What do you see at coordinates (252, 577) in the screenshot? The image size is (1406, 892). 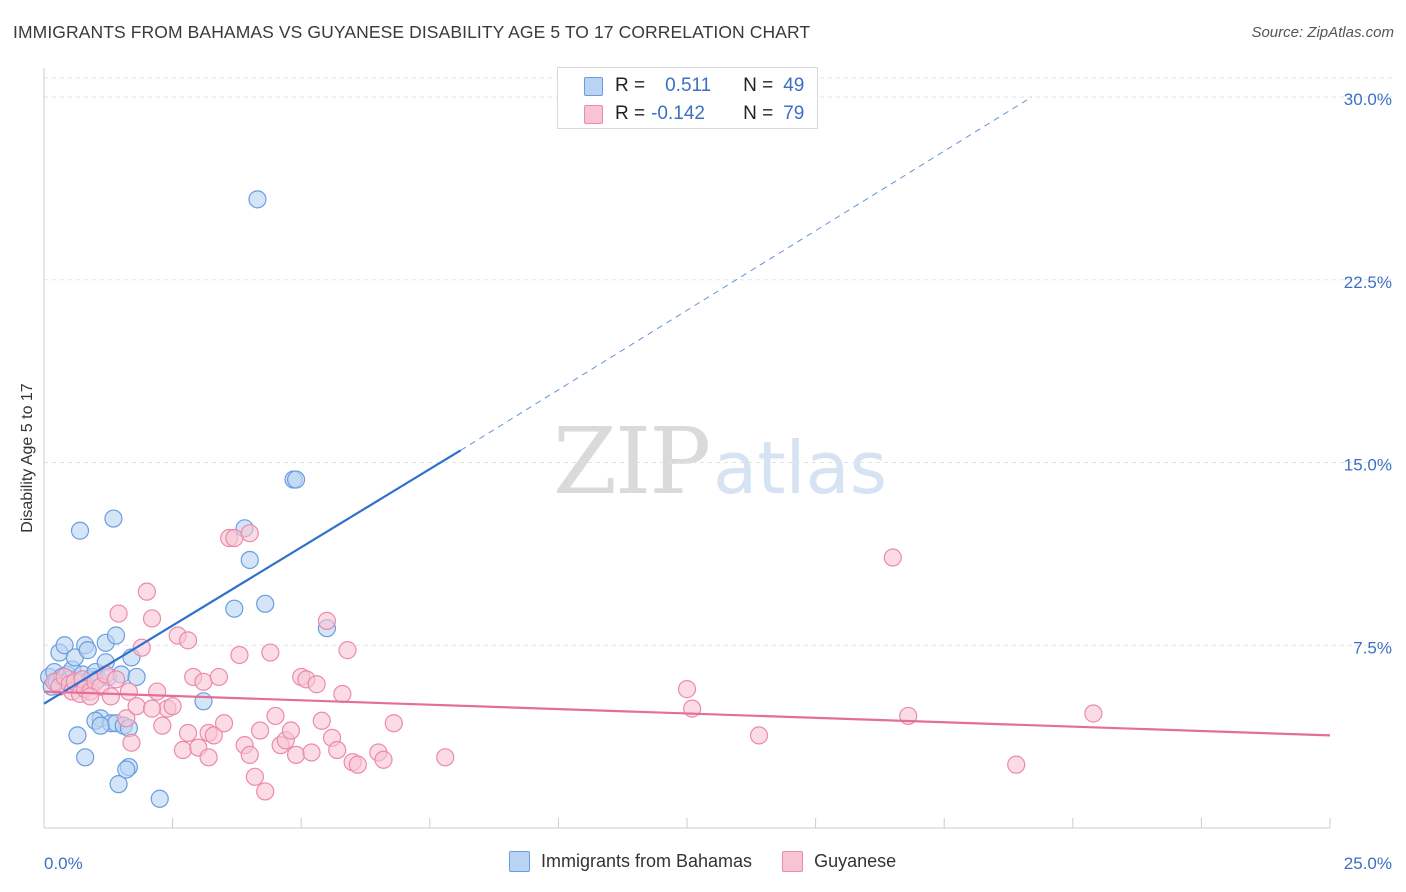 I see `trendline-bahamas` at bounding box center [252, 577].